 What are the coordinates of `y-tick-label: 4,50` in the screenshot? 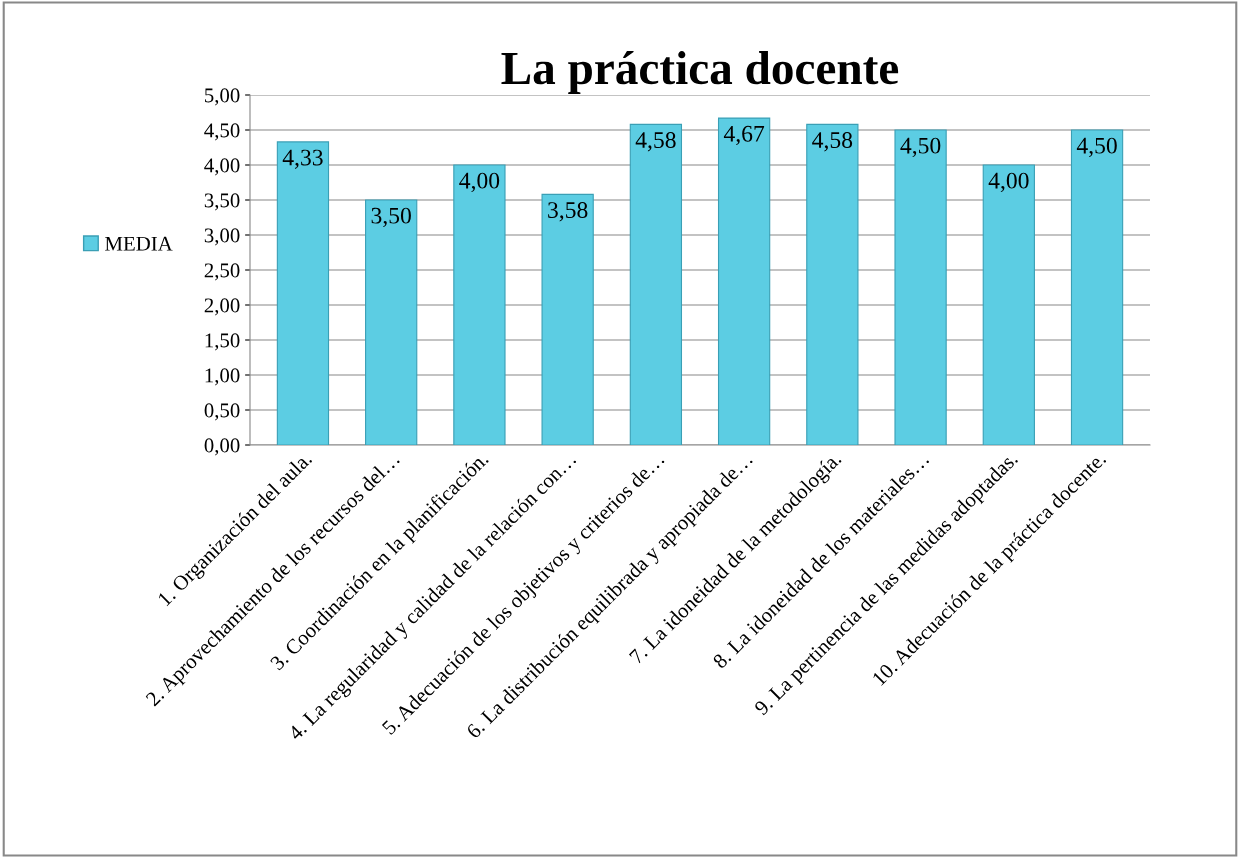 It's located at (222, 132).